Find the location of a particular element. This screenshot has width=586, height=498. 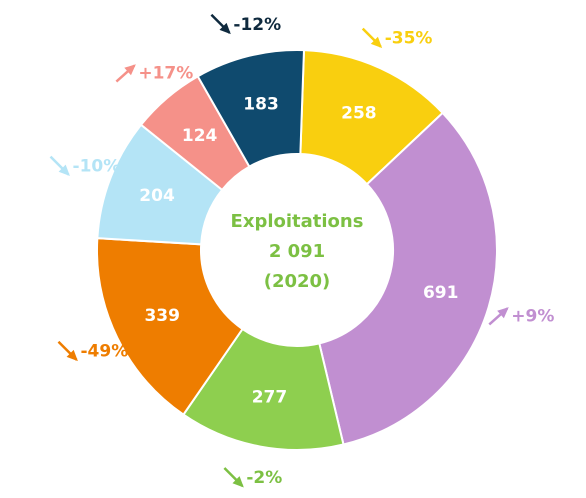

value-label: 691 is located at coordinates (441, 293).